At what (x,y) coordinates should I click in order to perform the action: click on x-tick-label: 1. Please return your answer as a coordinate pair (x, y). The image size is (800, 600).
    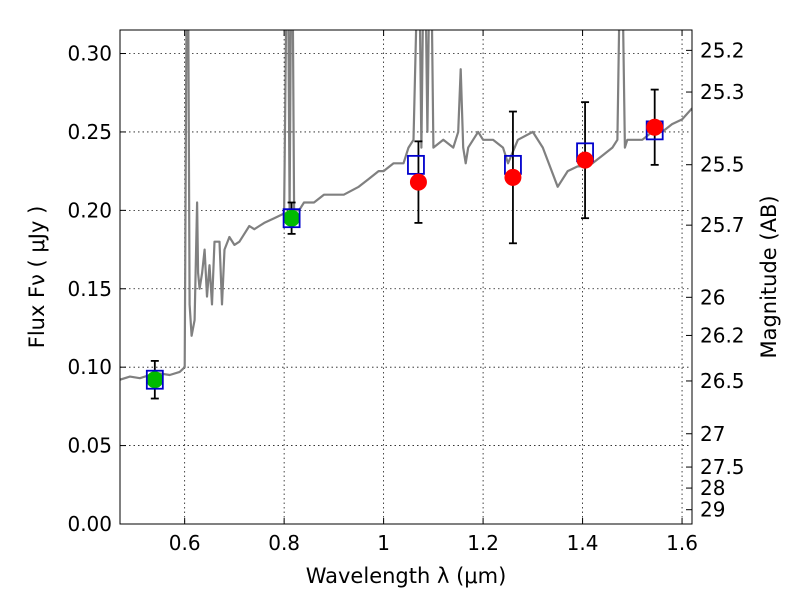
    Looking at the image, I should click on (383, 543).